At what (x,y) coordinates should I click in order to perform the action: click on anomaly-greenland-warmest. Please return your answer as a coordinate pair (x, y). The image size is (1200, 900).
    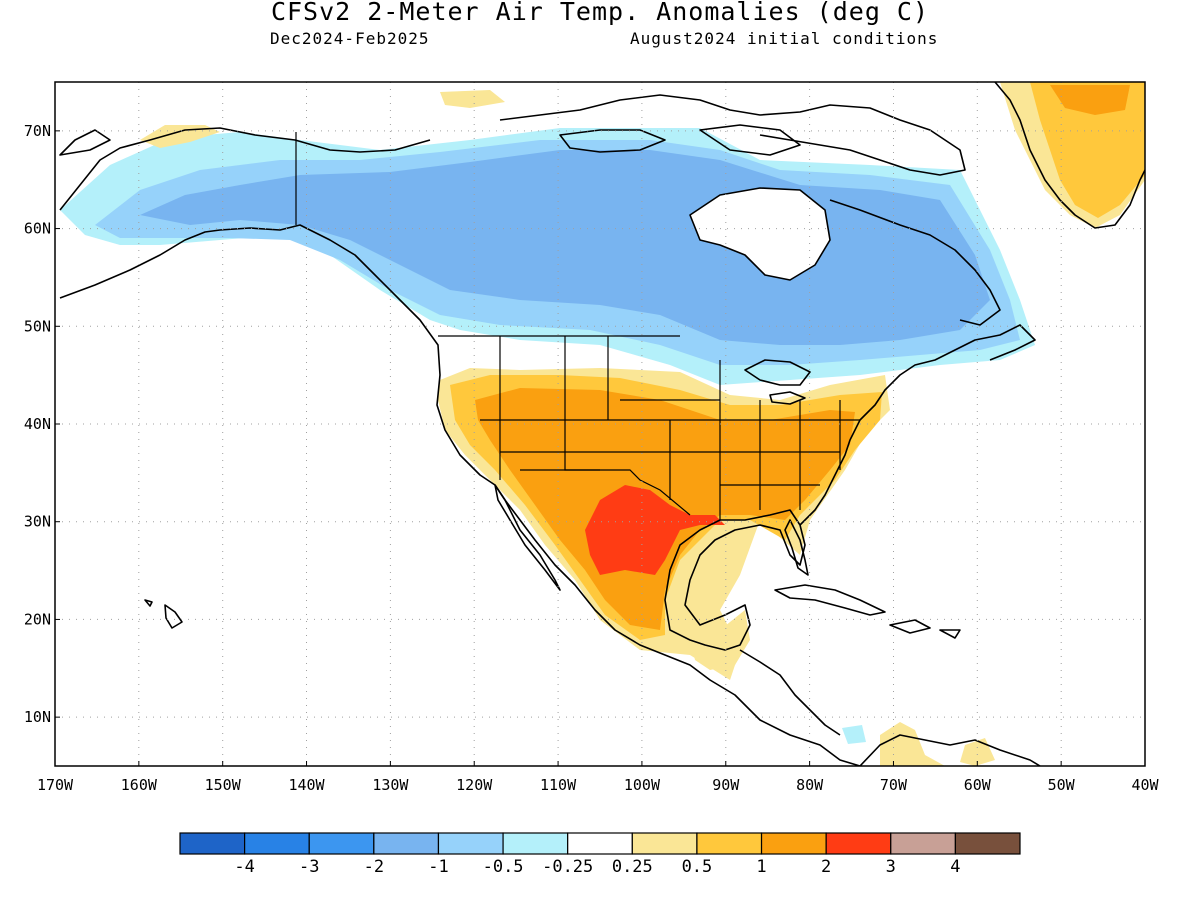
    Looking at the image, I should click on (1090, 100).